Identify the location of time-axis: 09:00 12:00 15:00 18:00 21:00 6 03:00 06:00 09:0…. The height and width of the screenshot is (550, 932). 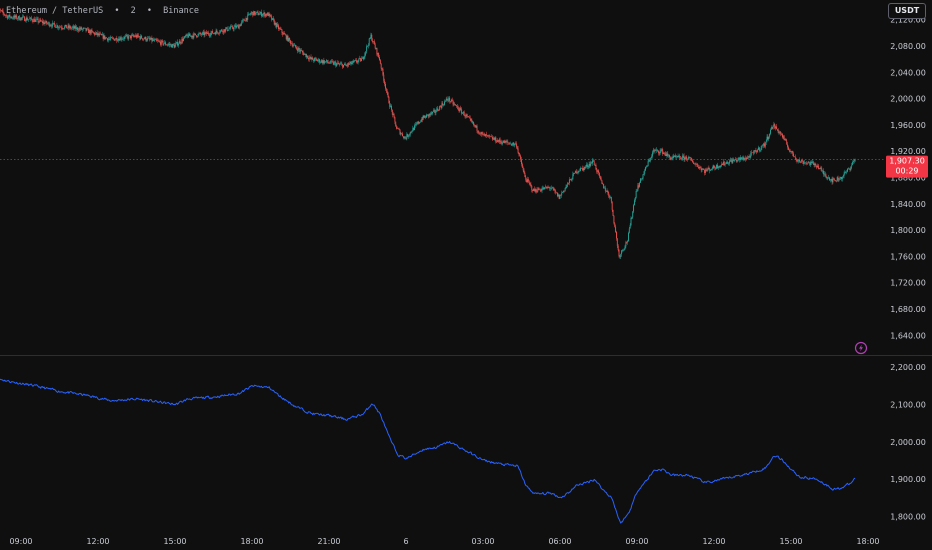
(444, 541).